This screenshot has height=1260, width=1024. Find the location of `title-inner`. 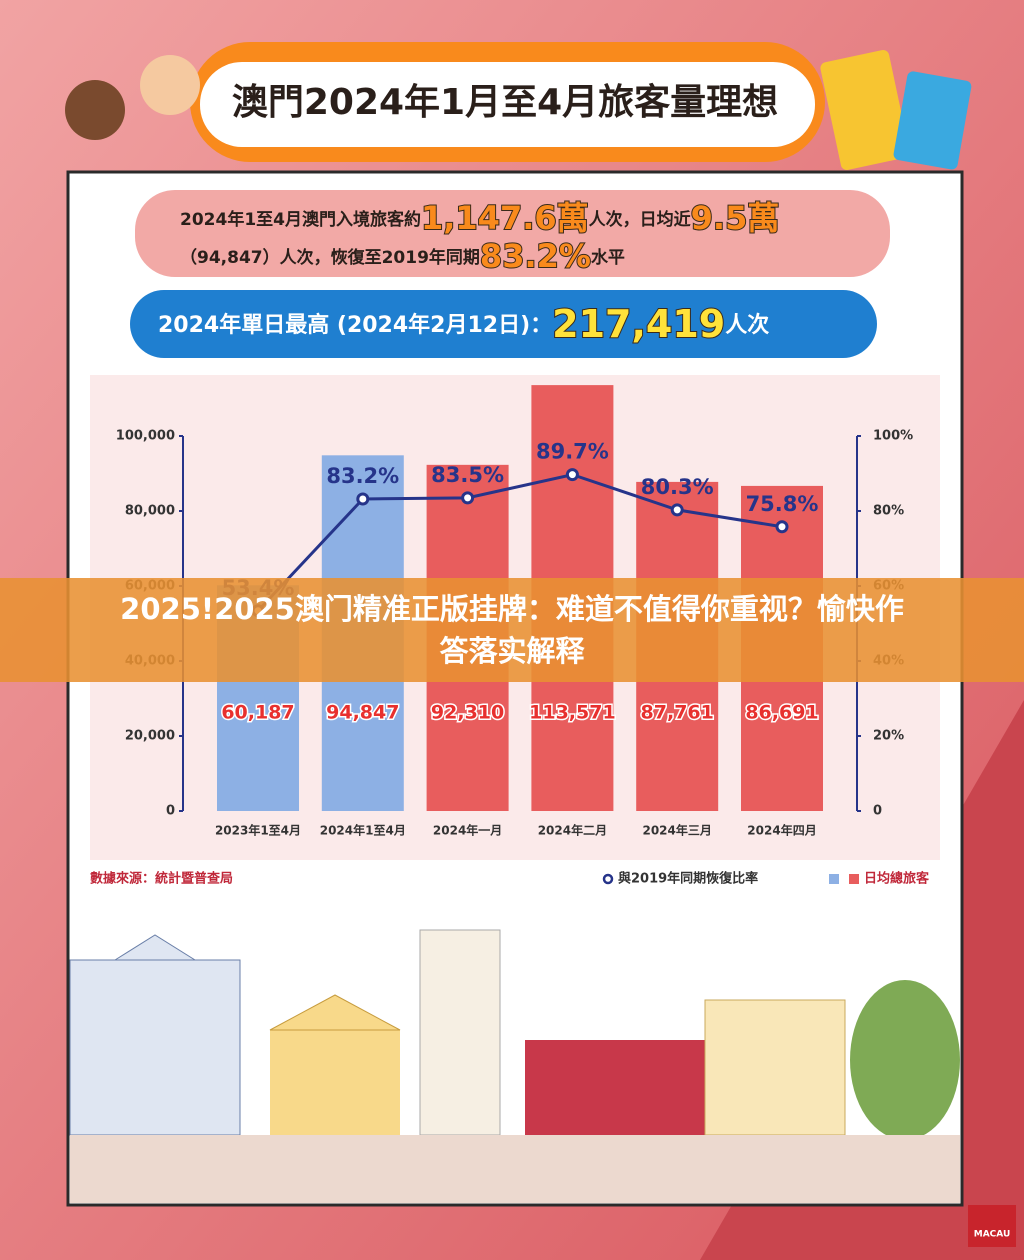

title-inner is located at coordinates (507, 104).